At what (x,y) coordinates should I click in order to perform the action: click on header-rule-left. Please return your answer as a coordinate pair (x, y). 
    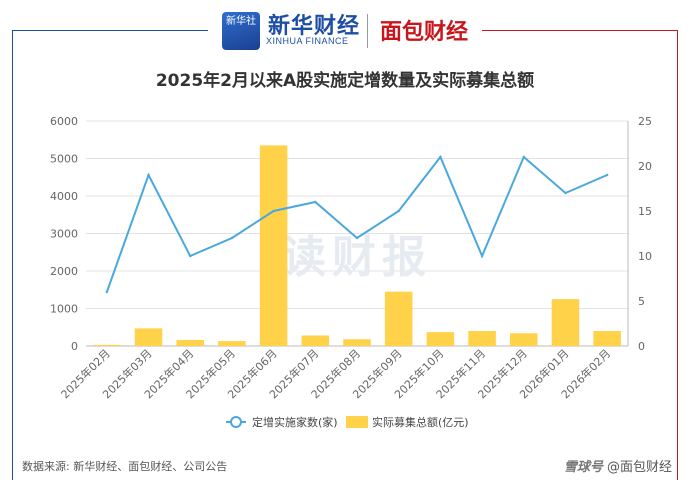
    Looking at the image, I should click on (110, 30).